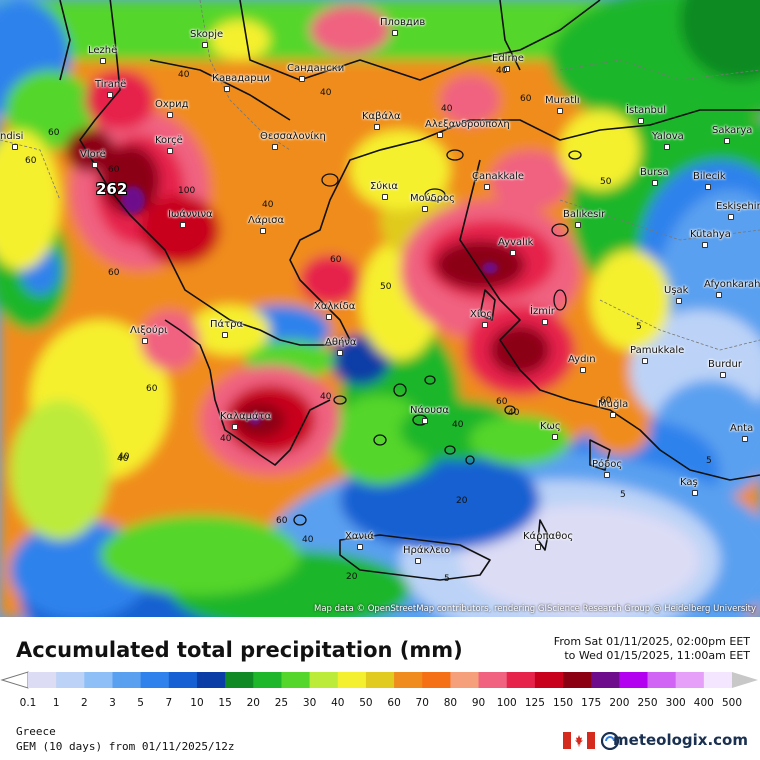  I want to click on legend-label: 40, so click(338, 703).